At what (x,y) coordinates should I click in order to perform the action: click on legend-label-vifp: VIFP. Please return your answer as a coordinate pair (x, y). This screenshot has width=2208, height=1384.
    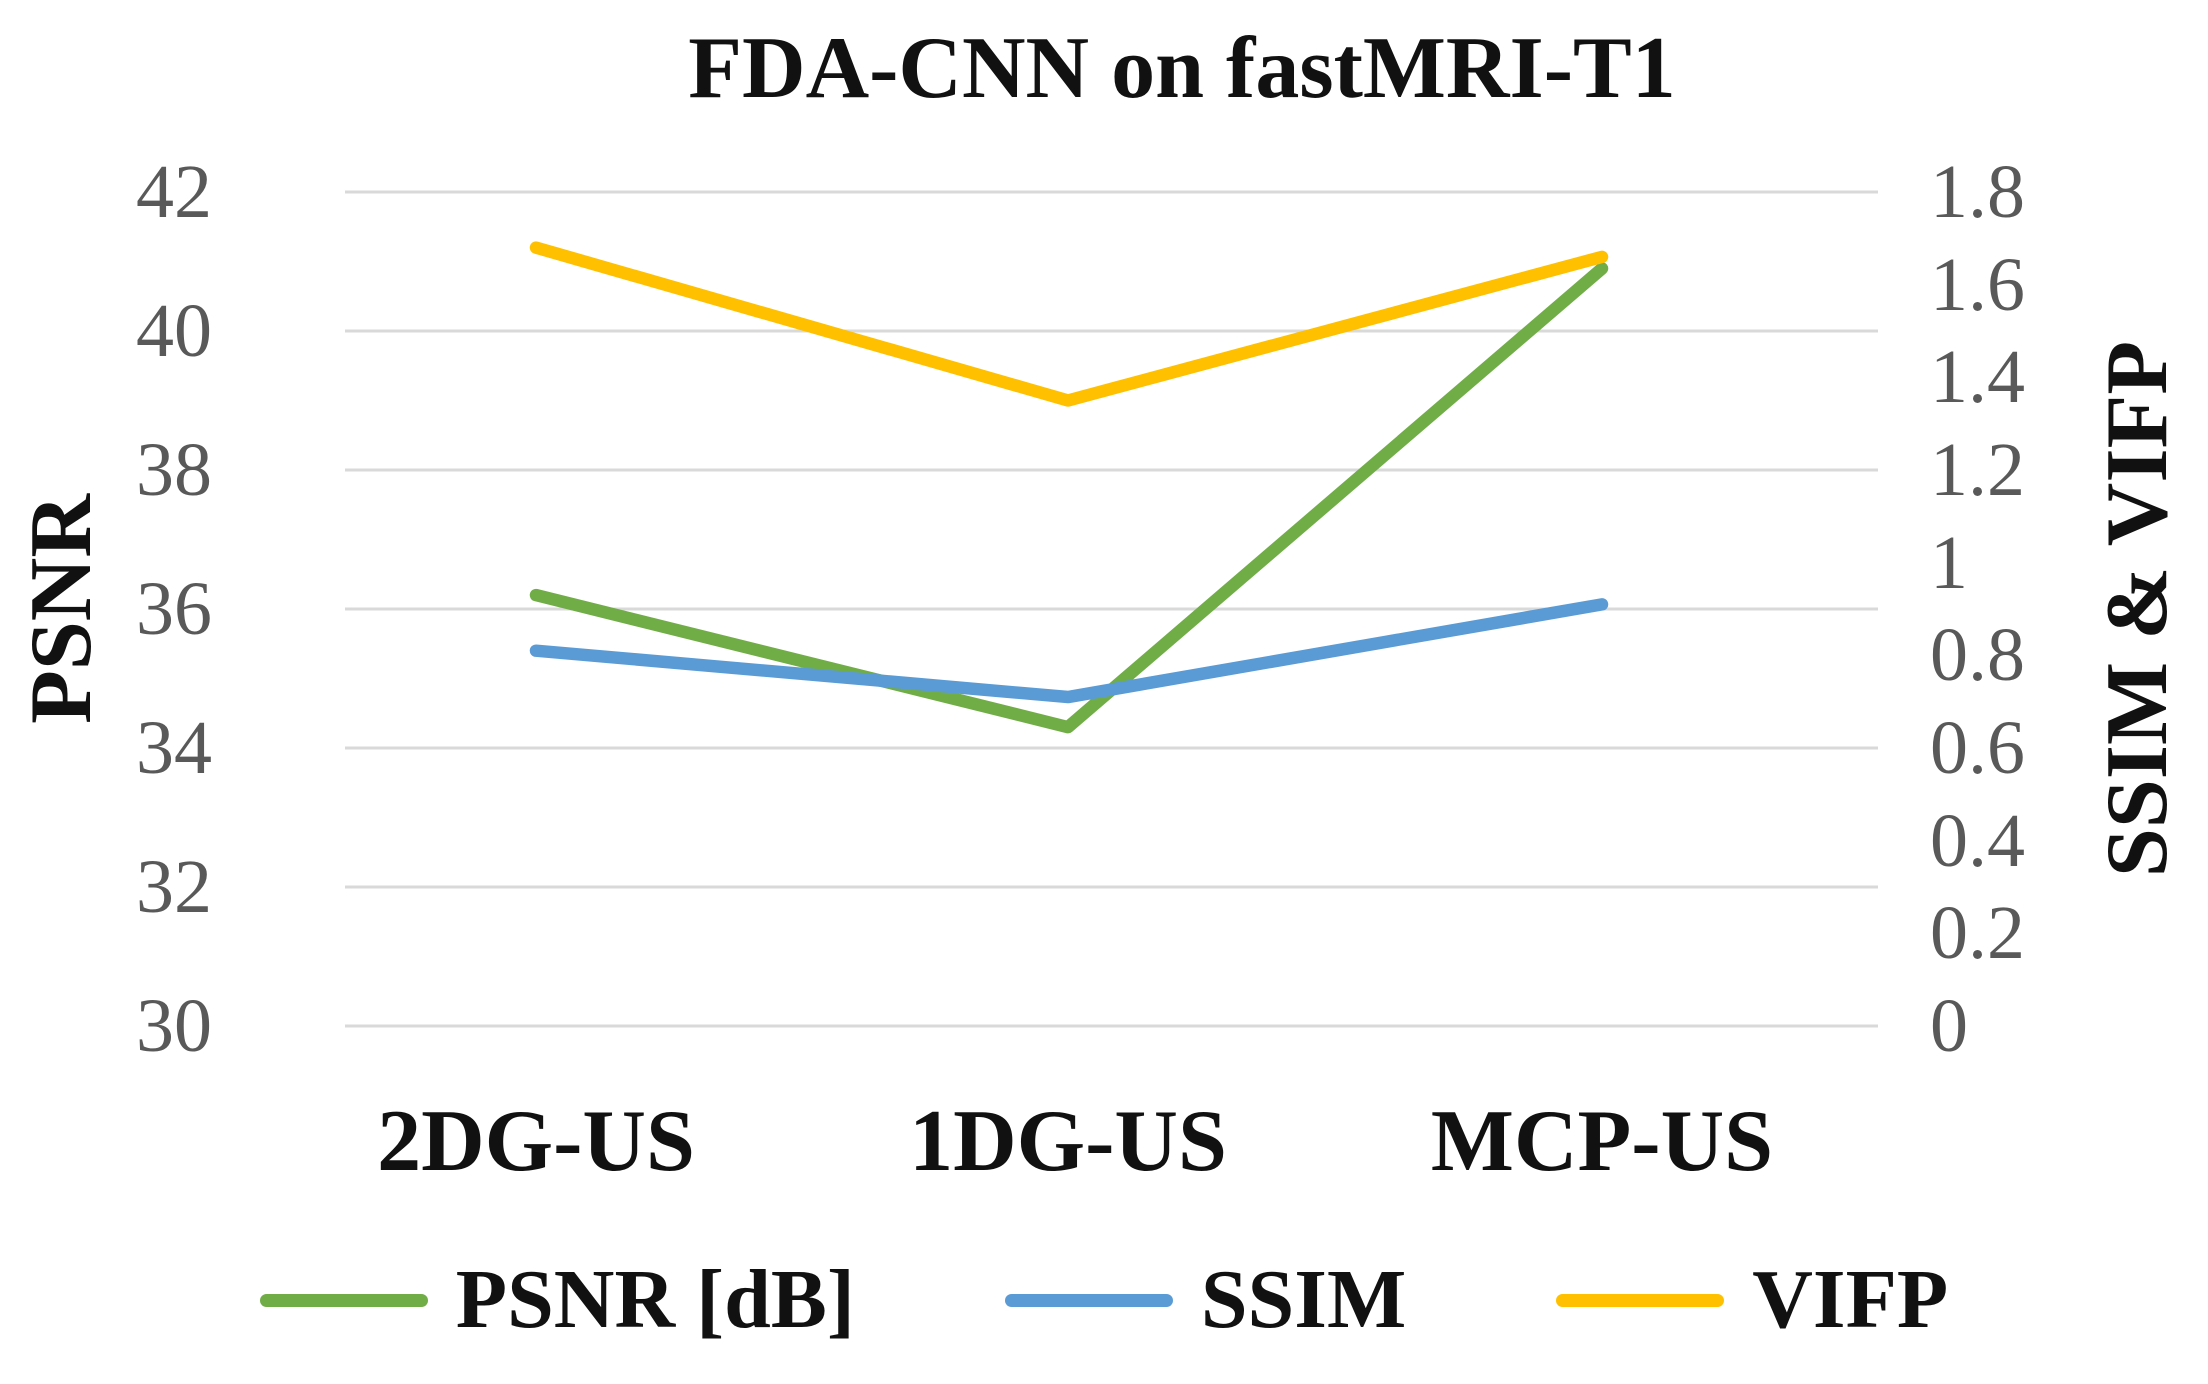
    Looking at the image, I should click on (1850, 1299).